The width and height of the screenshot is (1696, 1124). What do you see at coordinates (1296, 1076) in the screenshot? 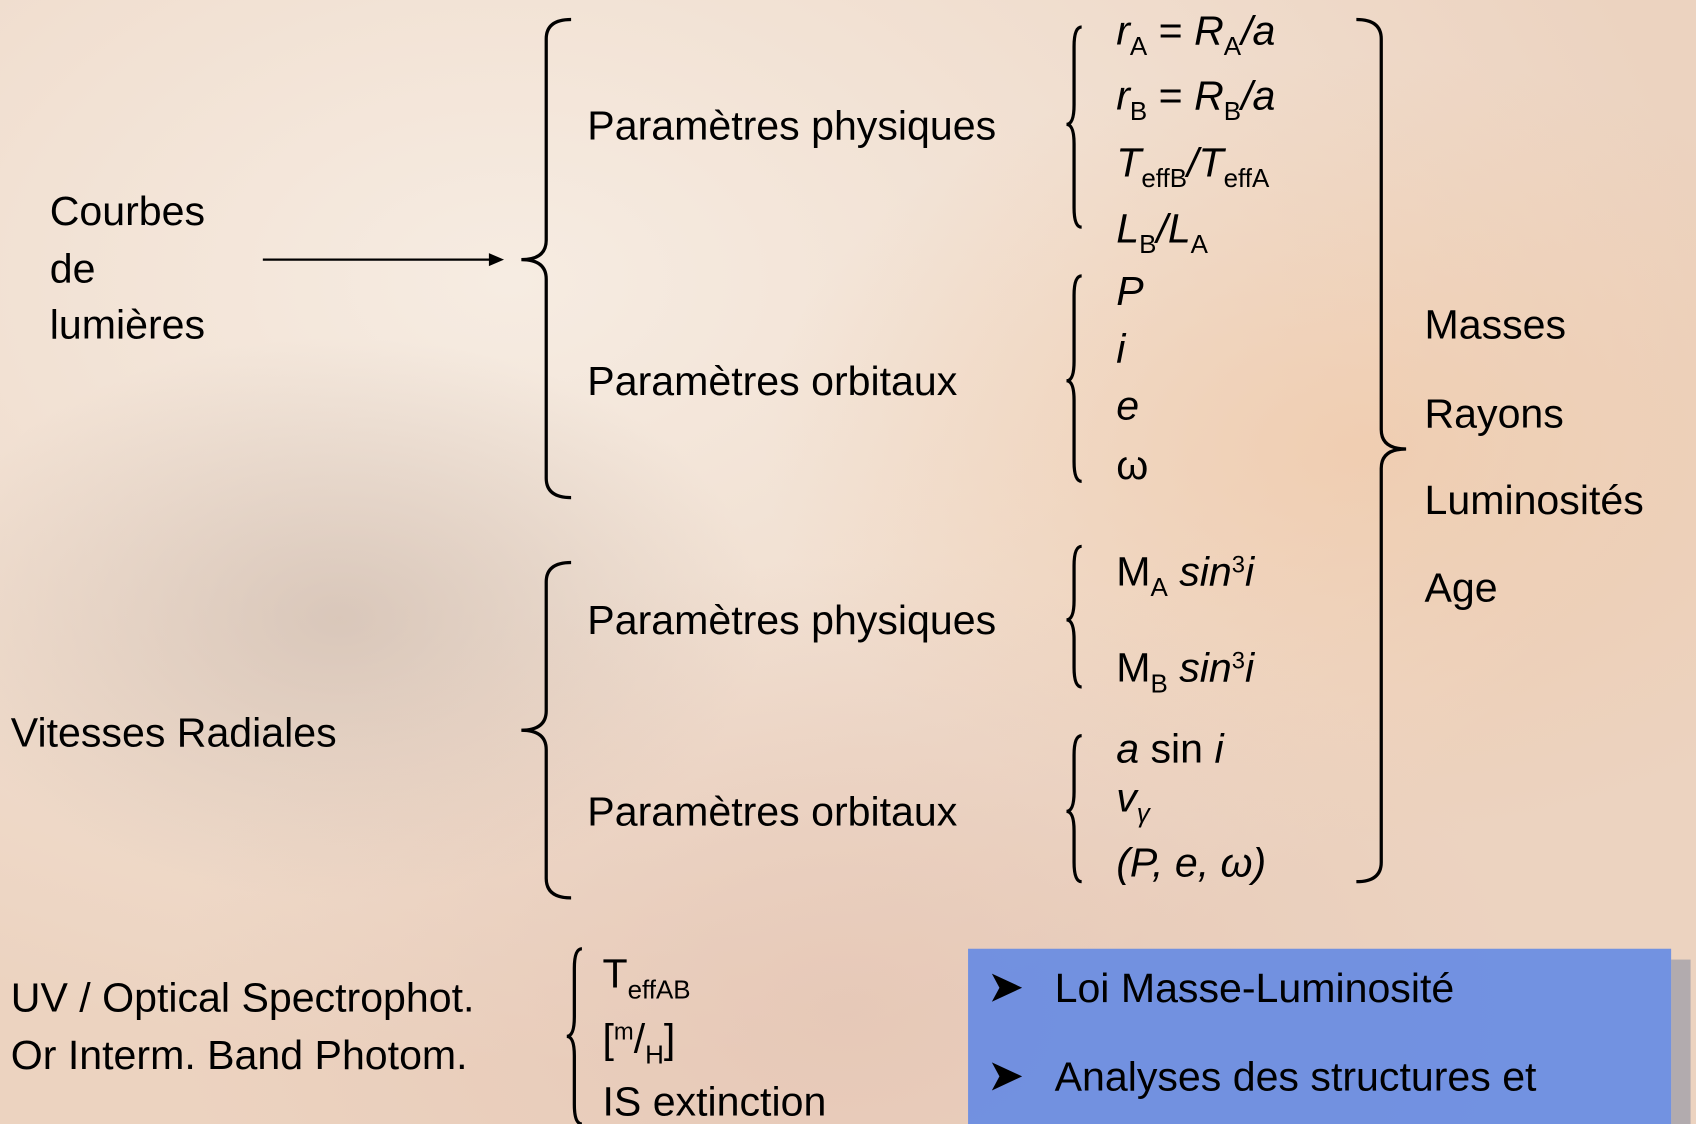
I see `bullet-text: Analyses des structures et` at bounding box center [1296, 1076].